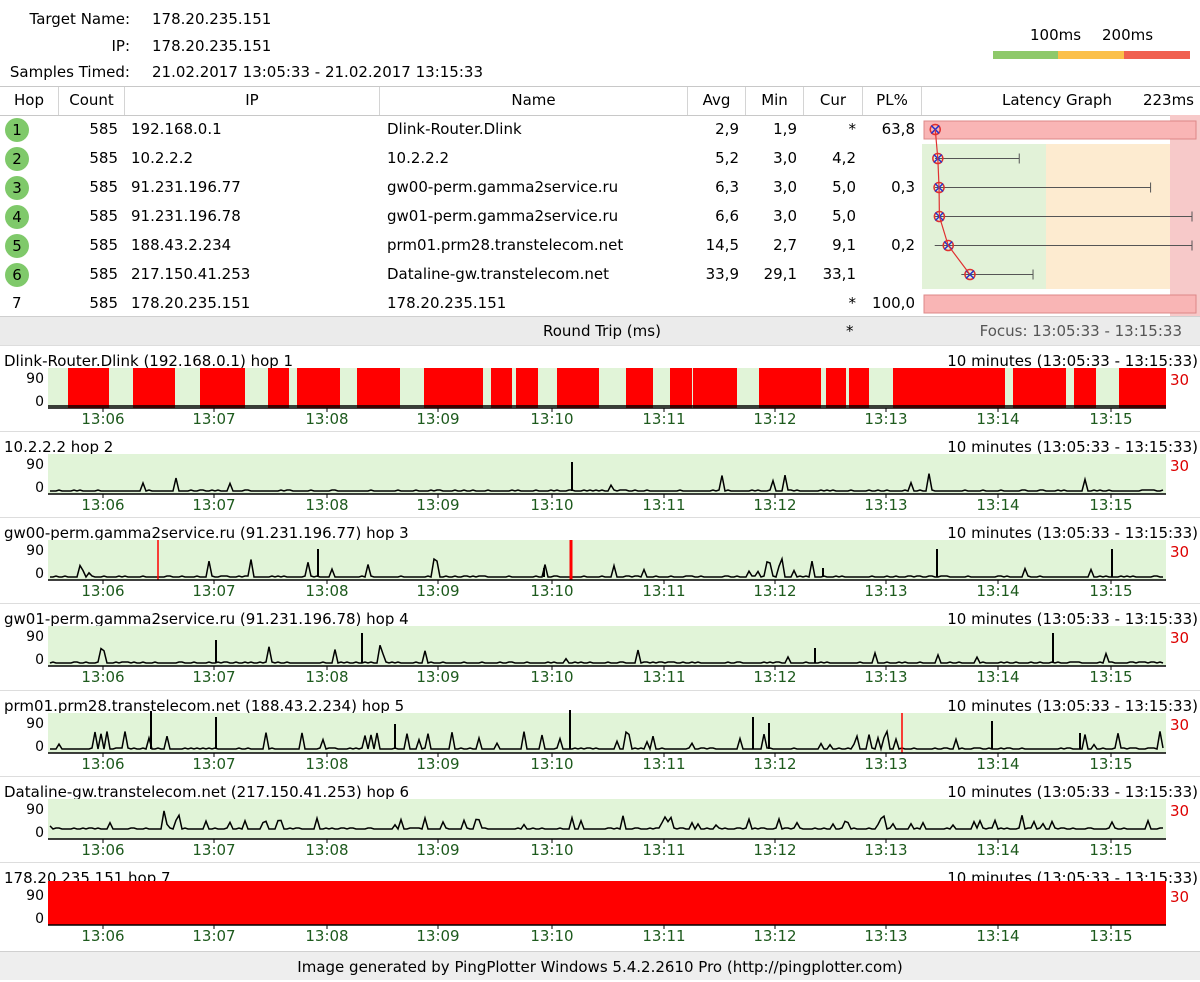  What do you see at coordinates (162, 158) in the screenshot?
I see `hop-ip: 10.2.2.2` at bounding box center [162, 158].